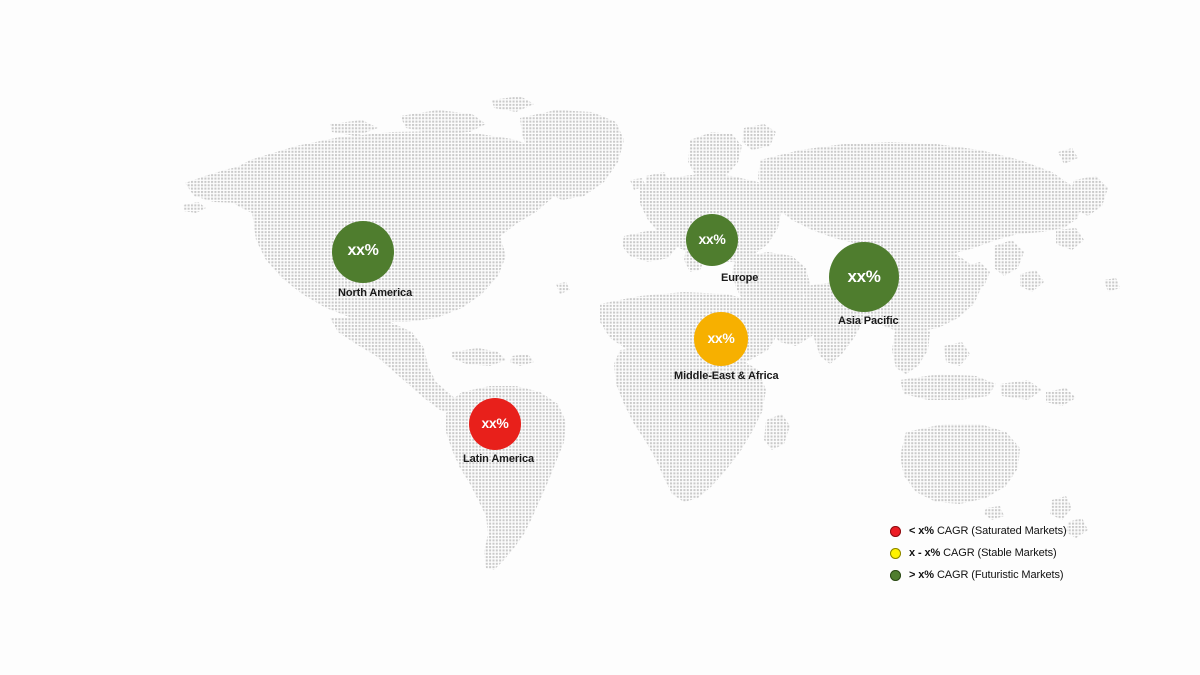  Describe the element at coordinates (868, 321) in the screenshot. I see `region-label-asia-pacific: Asia Pacific` at that location.